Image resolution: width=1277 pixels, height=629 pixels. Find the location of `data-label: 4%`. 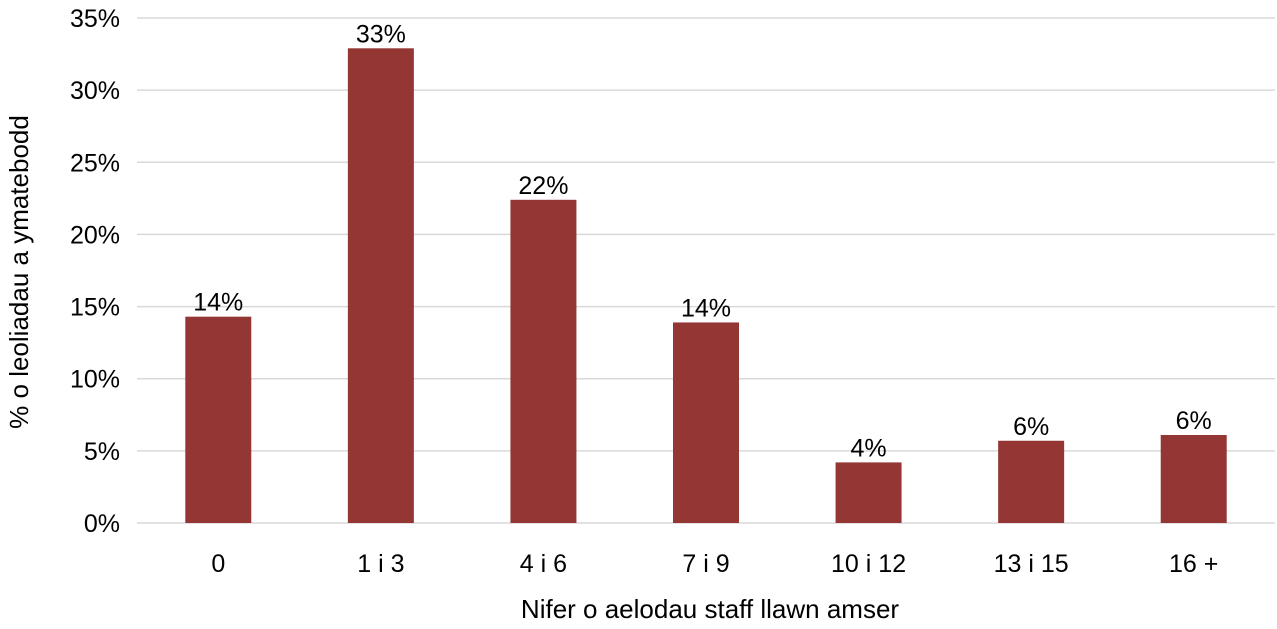

data-label: 4% is located at coordinates (869, 448).